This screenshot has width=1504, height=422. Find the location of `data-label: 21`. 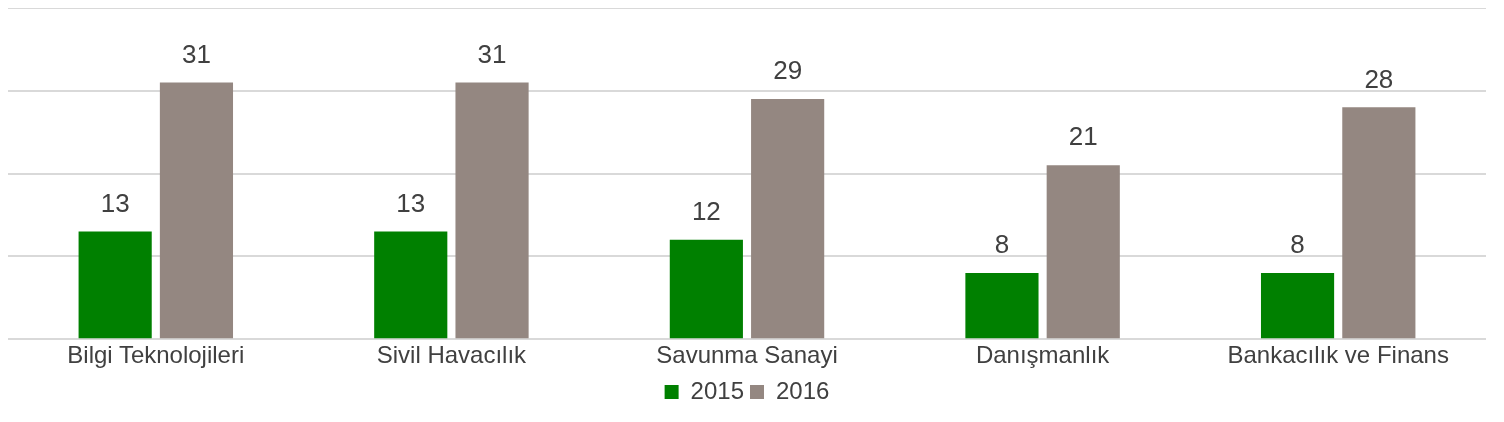

data-label: 21 is located at coordinates (1083, 136).